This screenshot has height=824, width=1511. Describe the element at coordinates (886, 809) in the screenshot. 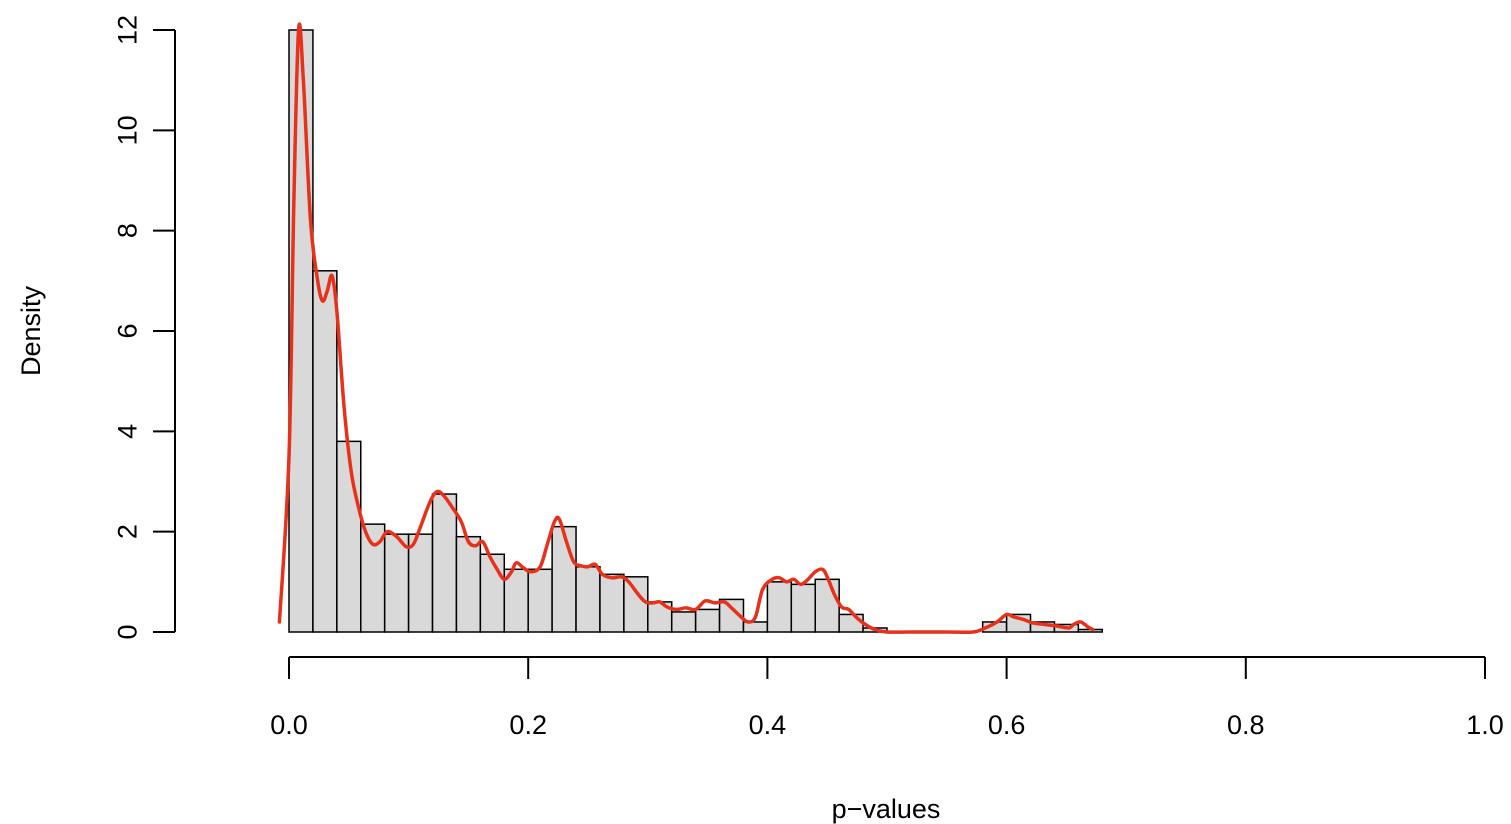

I see `x-axis-label: p−values` at that location.